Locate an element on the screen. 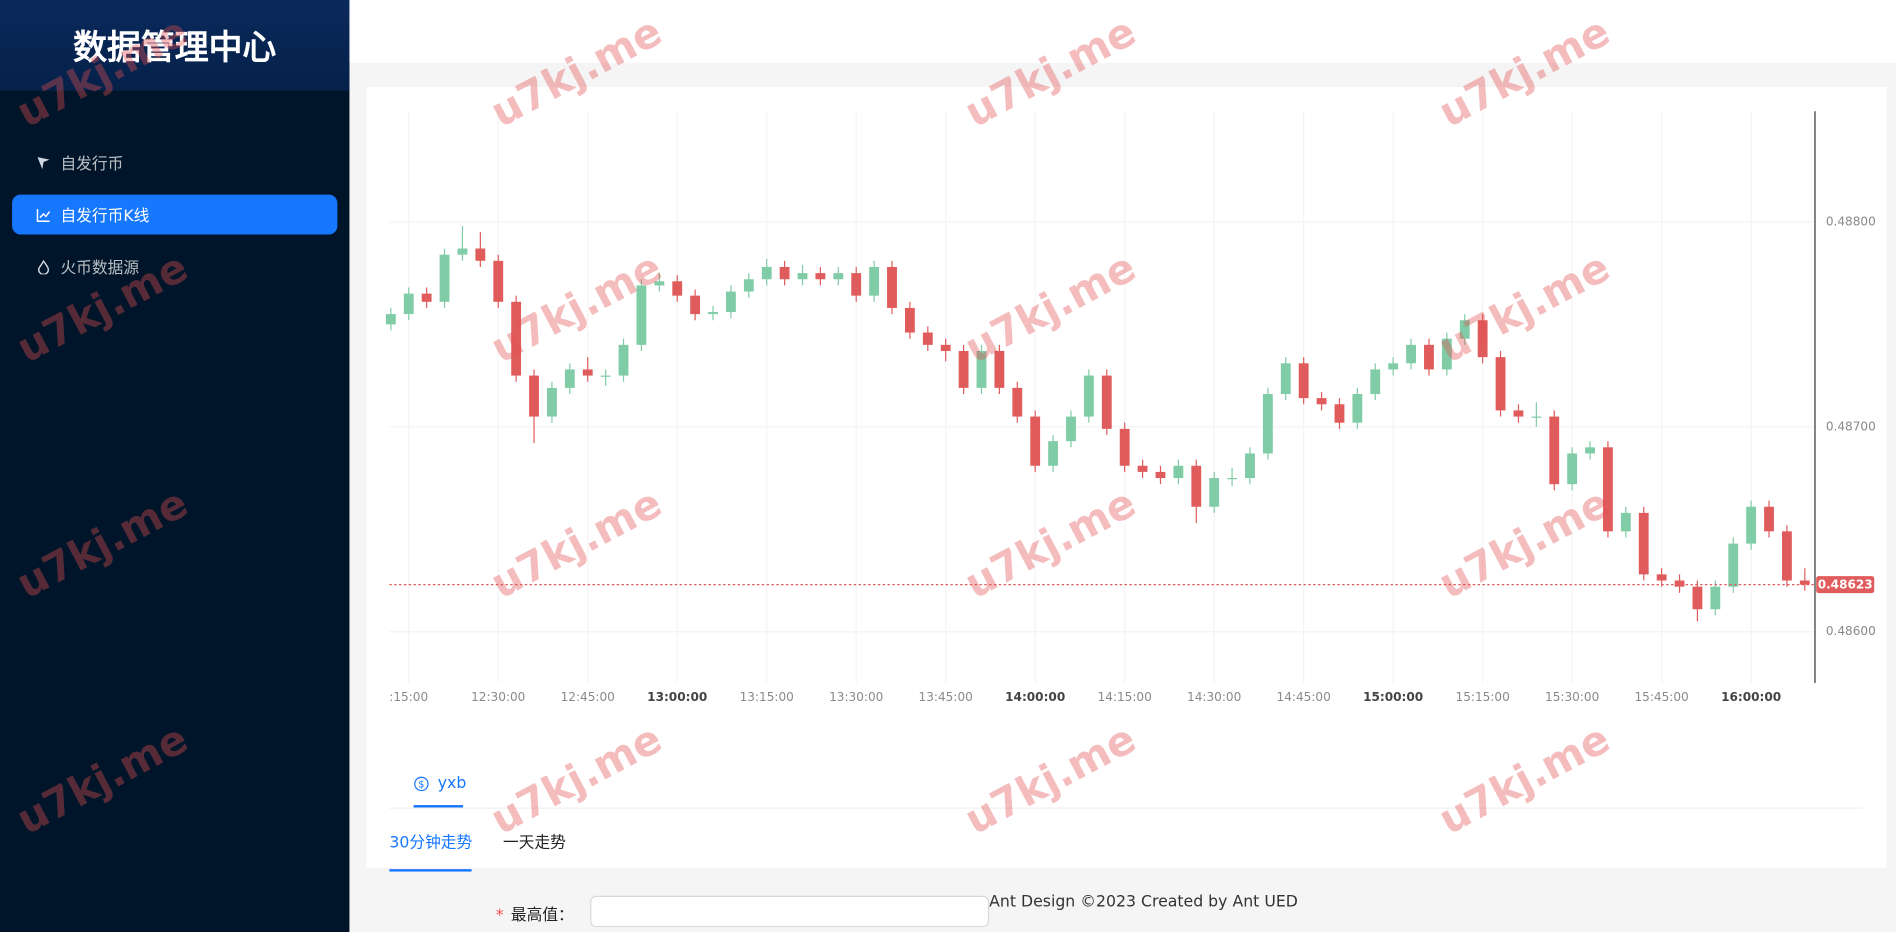  x-tick-label: 15:15:00 is located at coordinates (1483, 697).